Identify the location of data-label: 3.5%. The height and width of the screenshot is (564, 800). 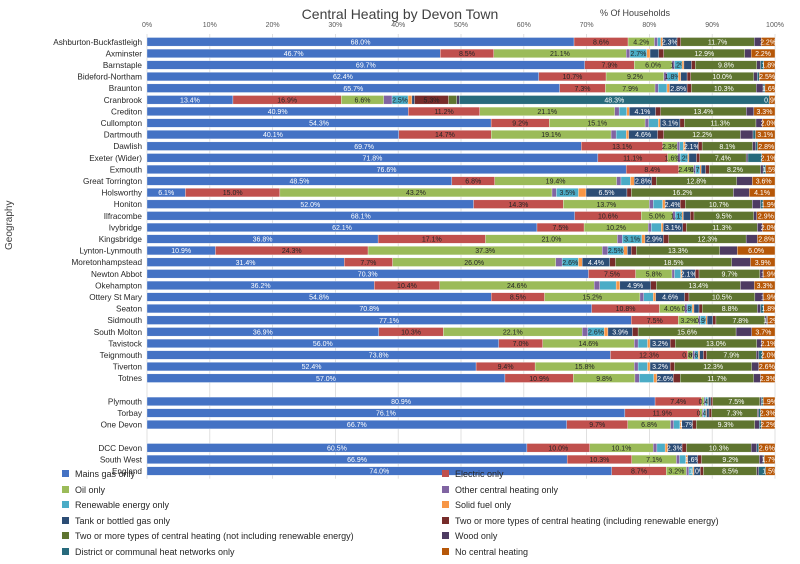
(567, 193).